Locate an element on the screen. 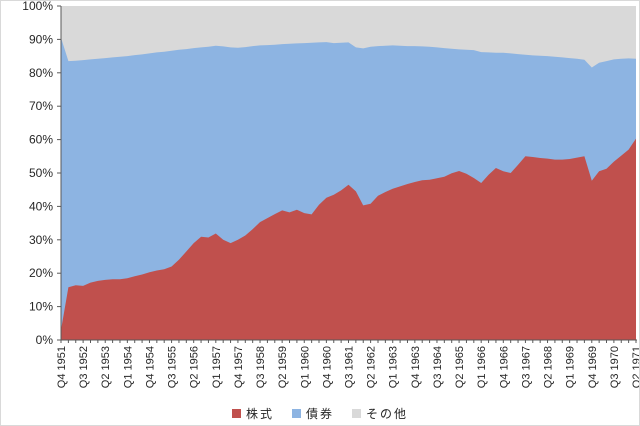 The height and width of the screenshot is (426, 640). x-axis-label: Q1 1960 is located at coordinates (305, 367).